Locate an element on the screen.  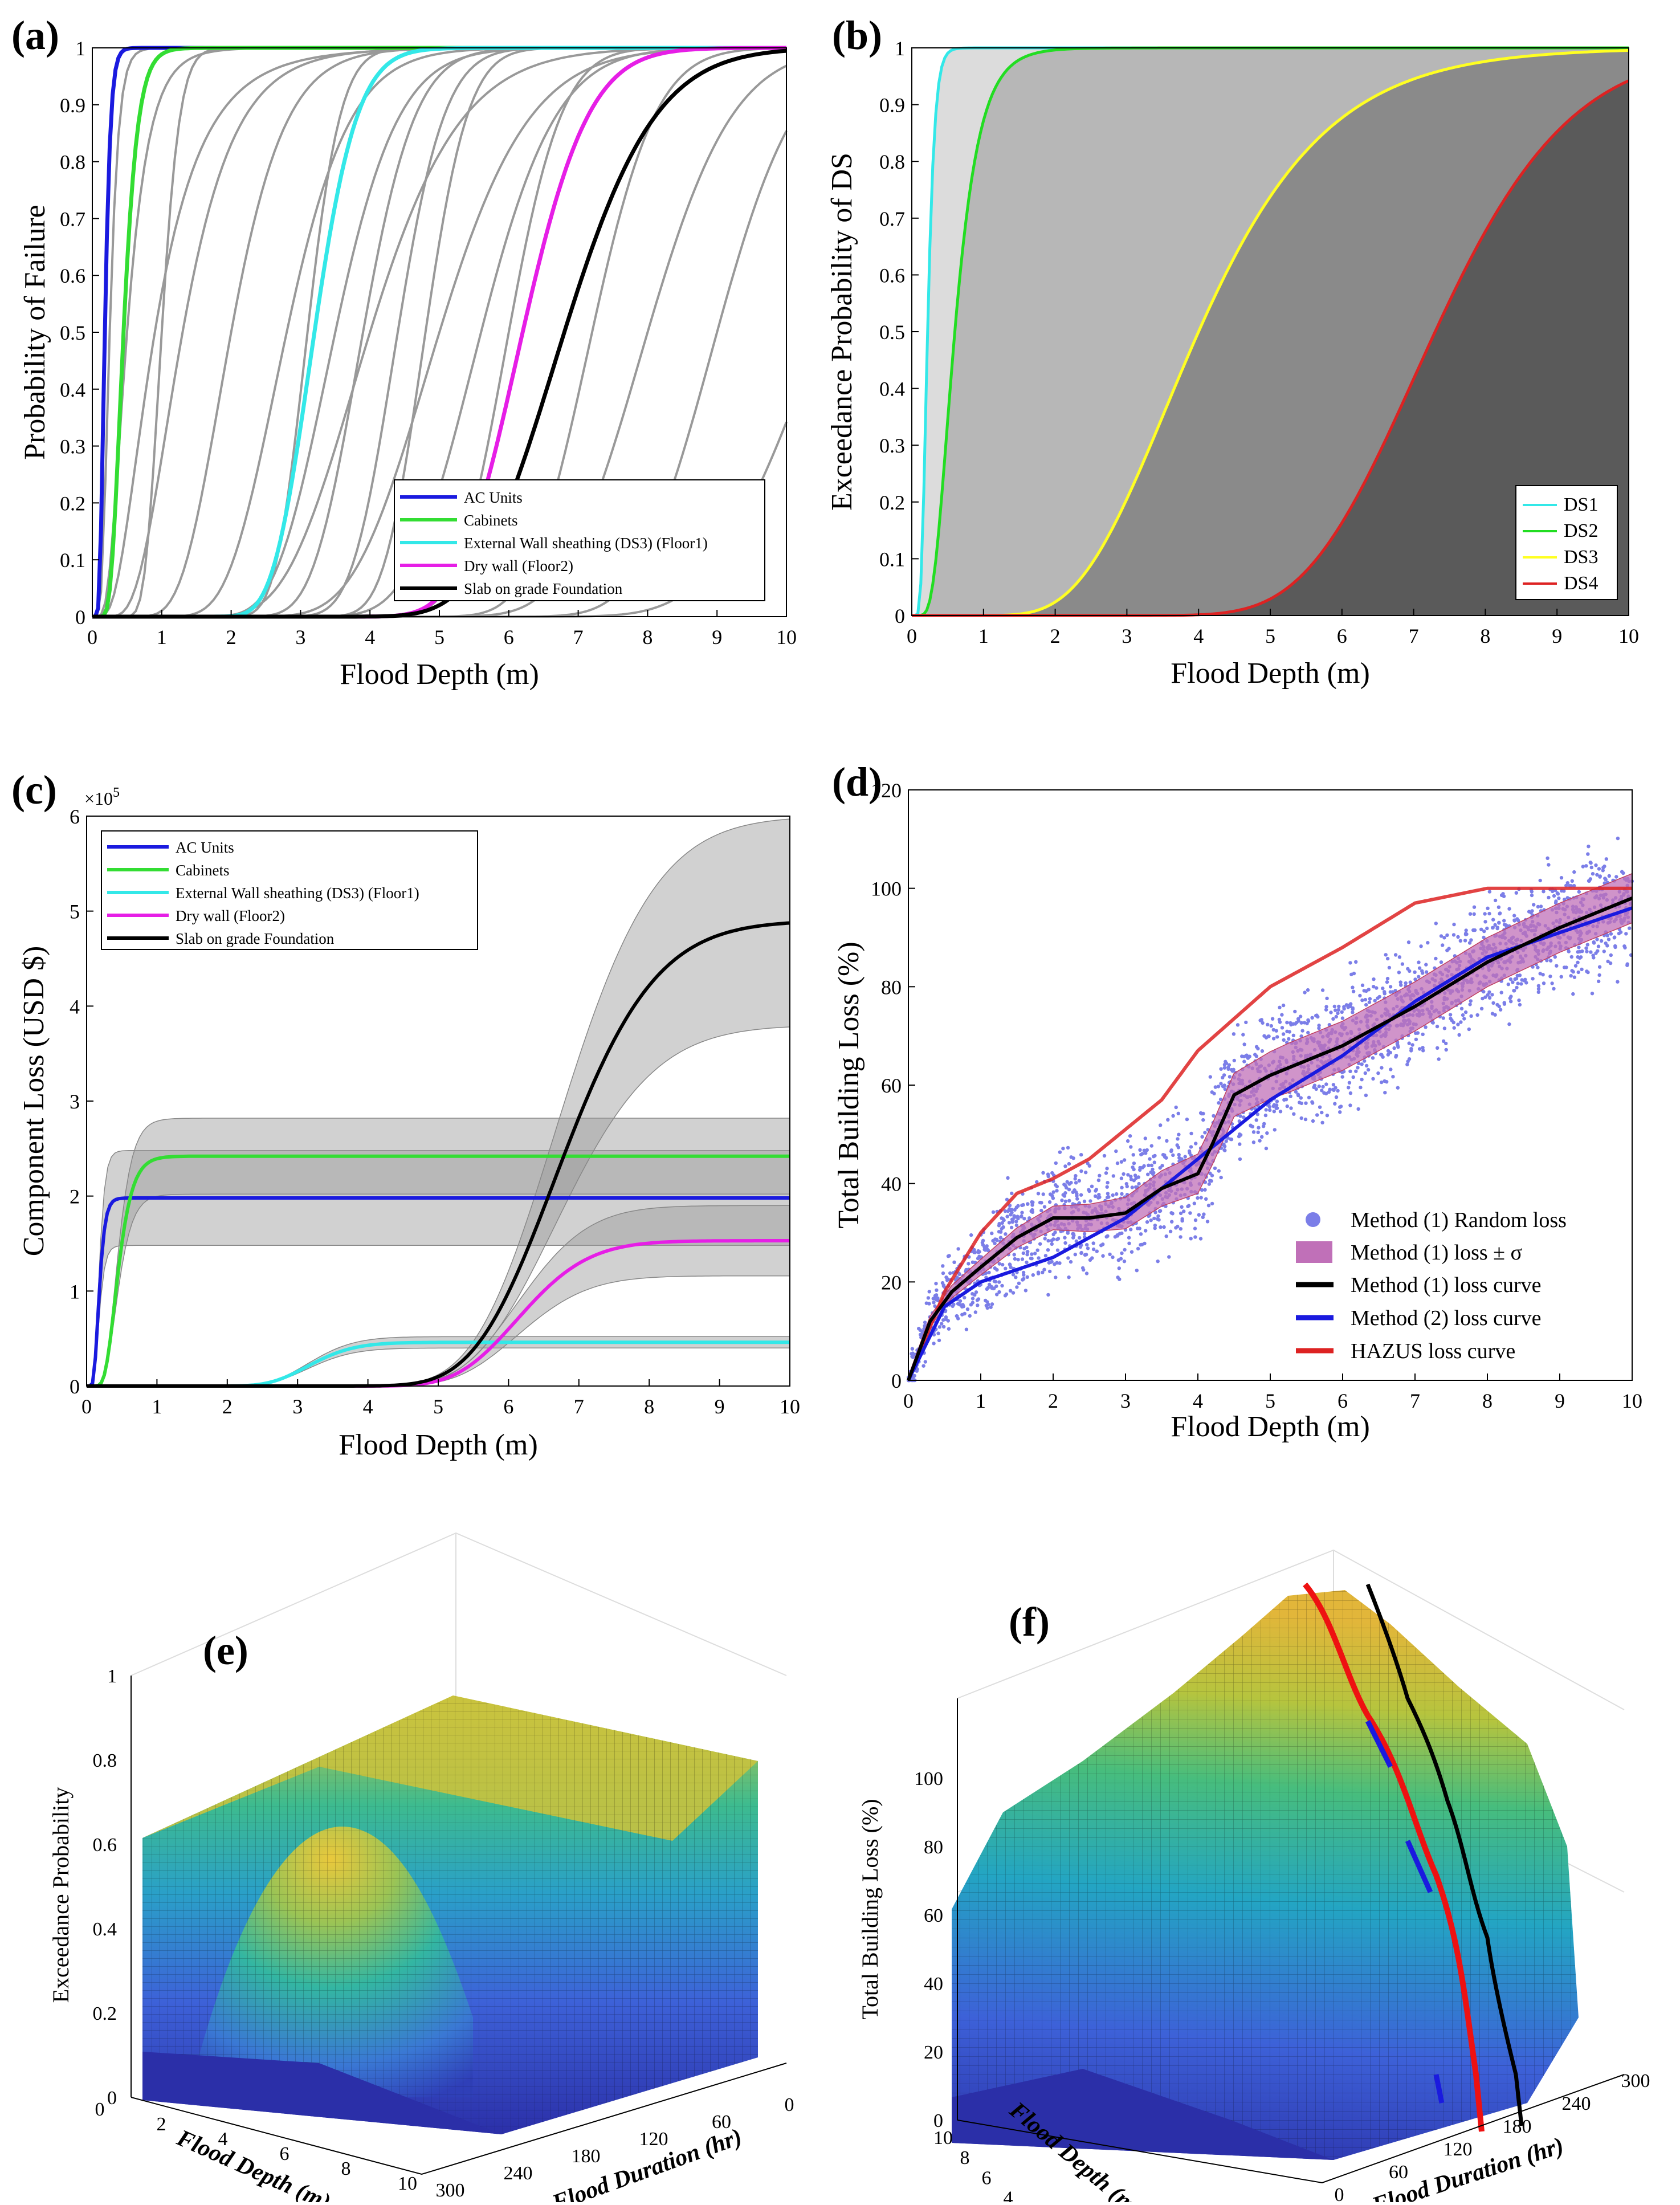
panel-label-e: (e) is located at coordinates (225, 1650).